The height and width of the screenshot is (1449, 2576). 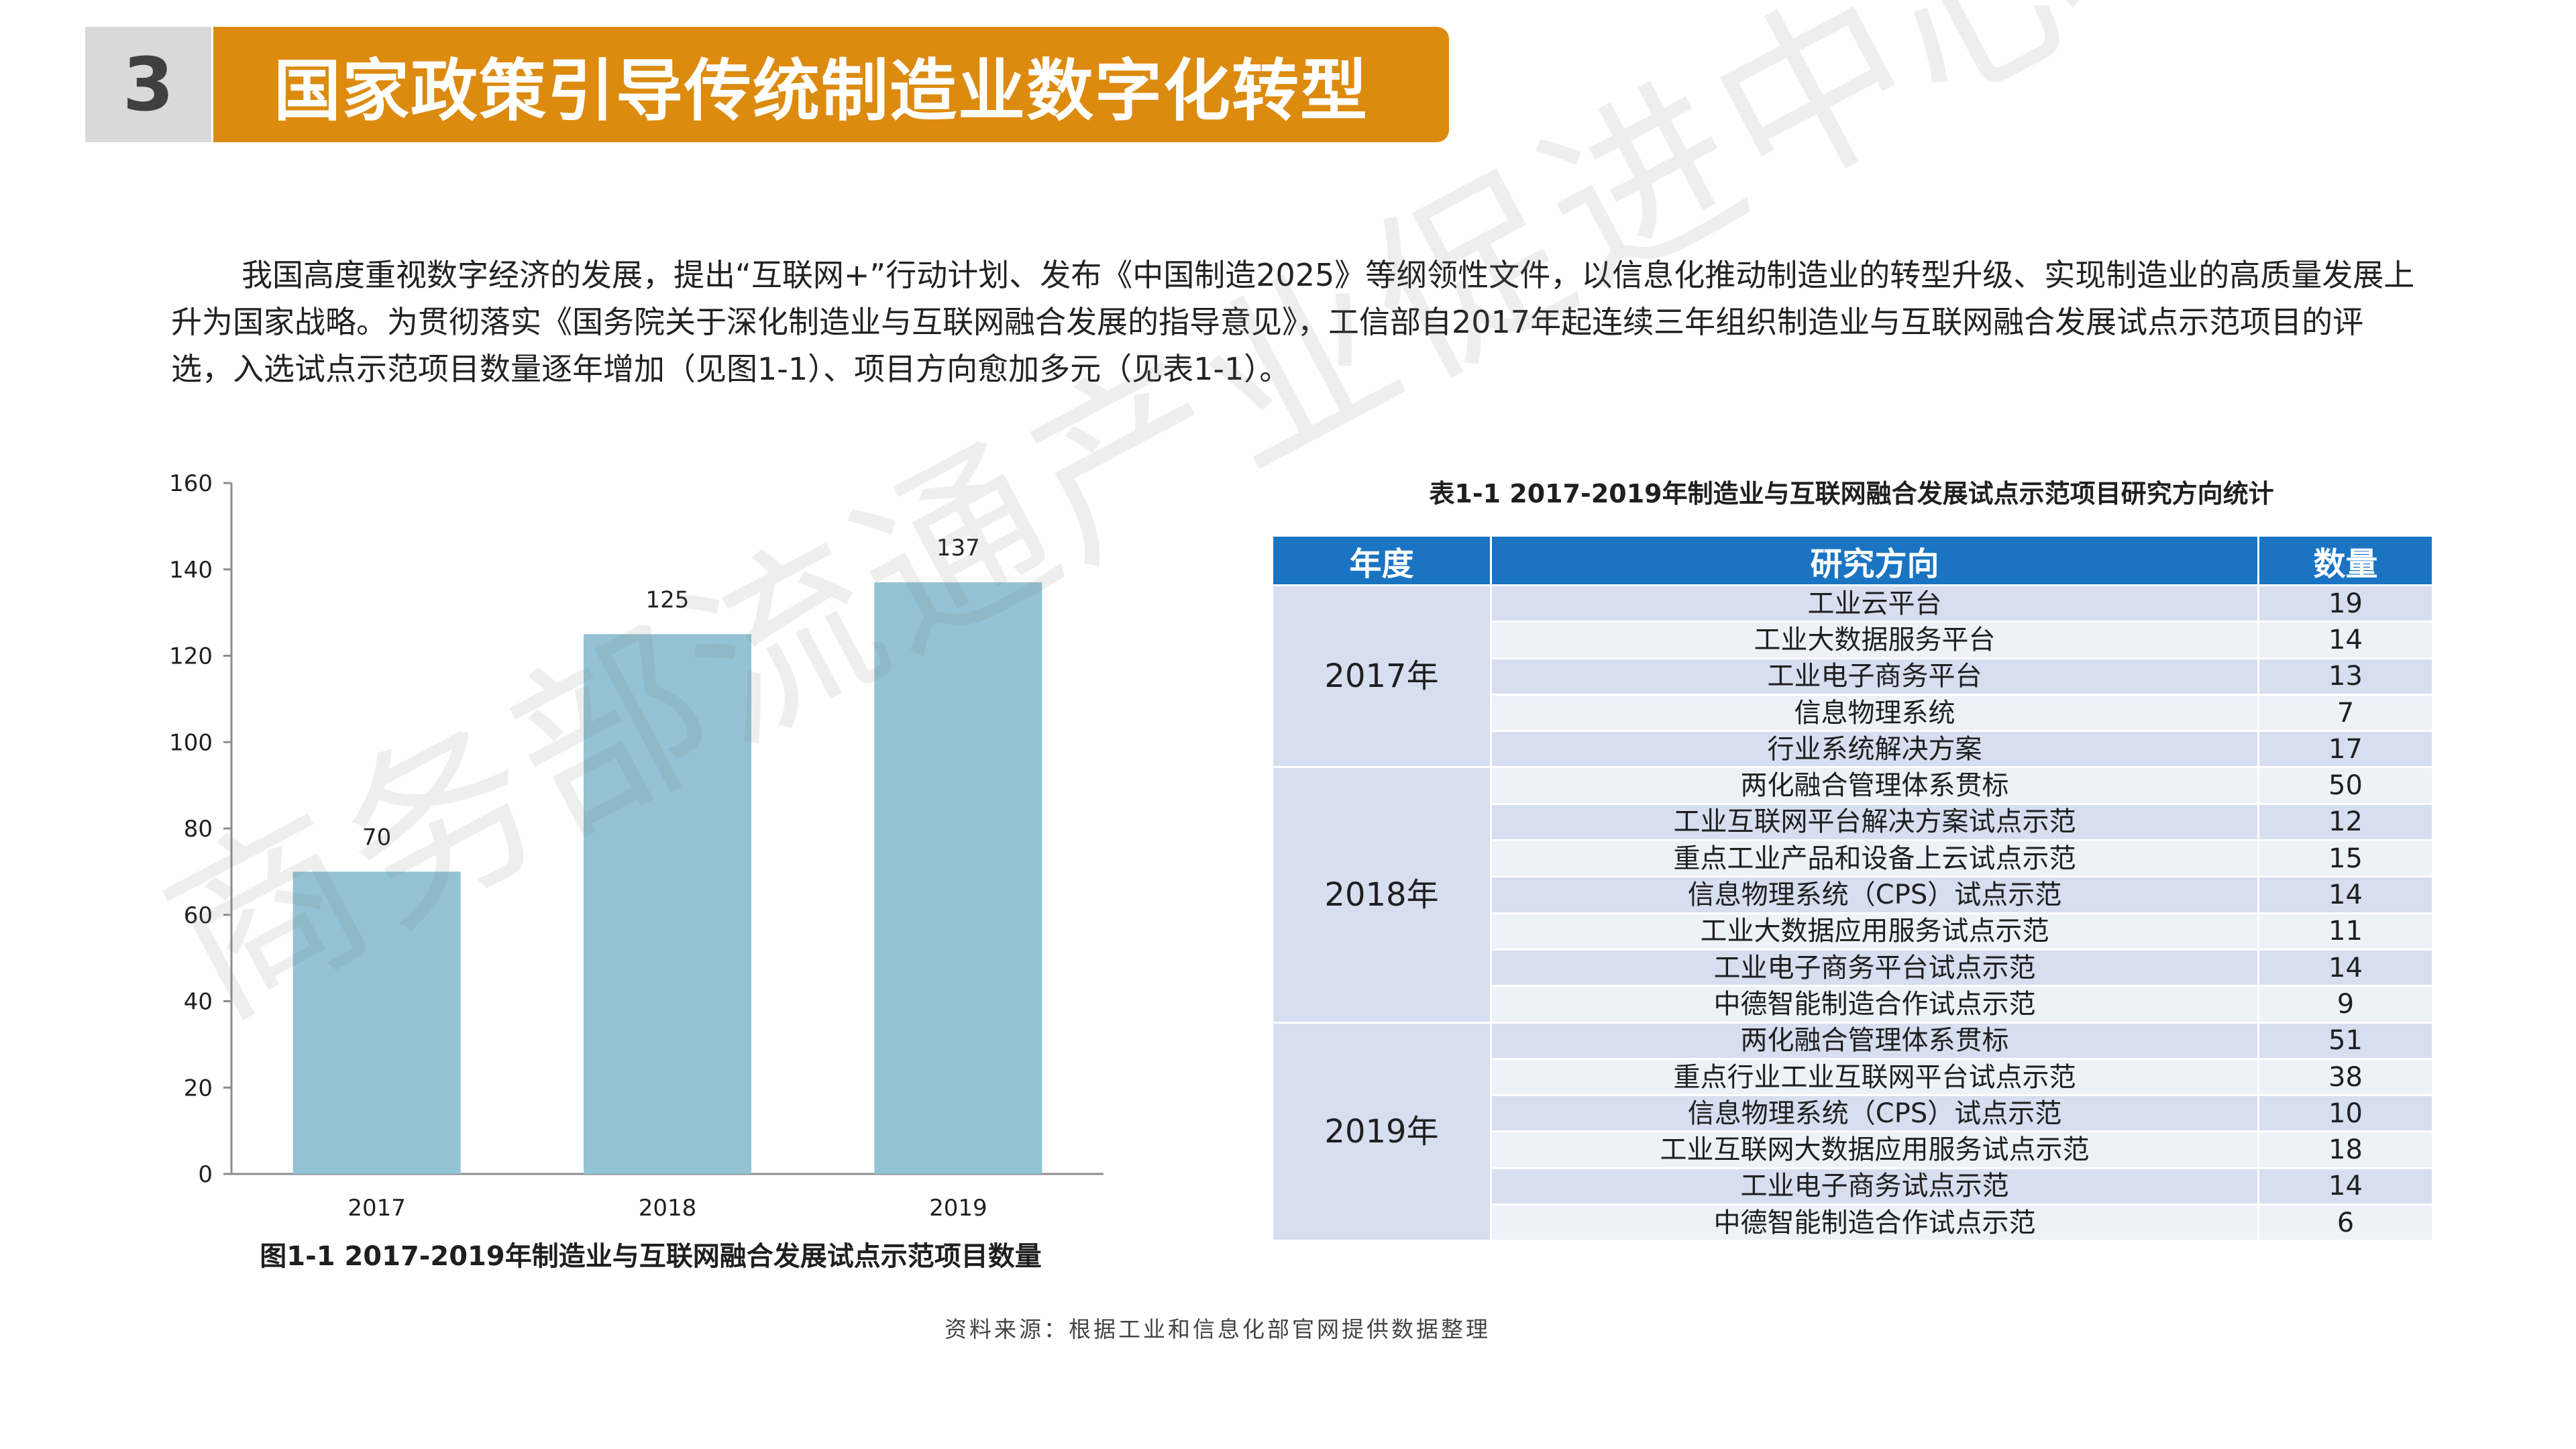 I want to click on year-cell: 2019年, so click(x=1381, y=1131).